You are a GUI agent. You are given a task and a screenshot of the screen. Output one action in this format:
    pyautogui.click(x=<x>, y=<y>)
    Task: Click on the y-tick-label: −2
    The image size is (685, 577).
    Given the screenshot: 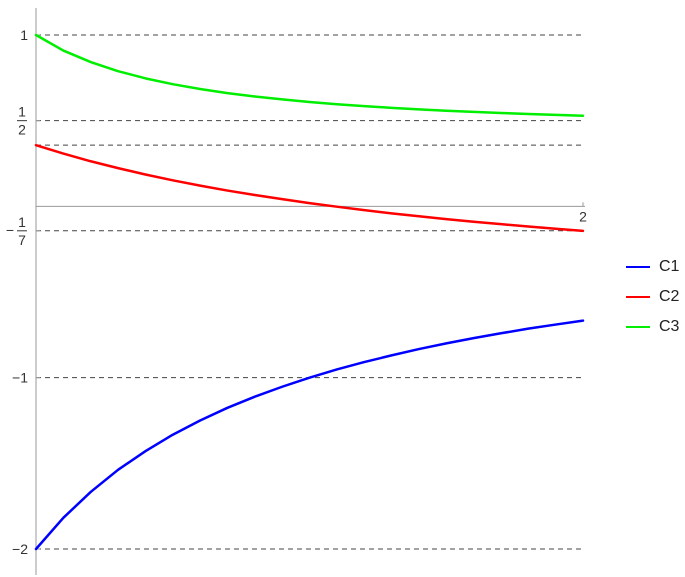 What is the action you would take?
    pyautogui.click(x=20, y=549)
    